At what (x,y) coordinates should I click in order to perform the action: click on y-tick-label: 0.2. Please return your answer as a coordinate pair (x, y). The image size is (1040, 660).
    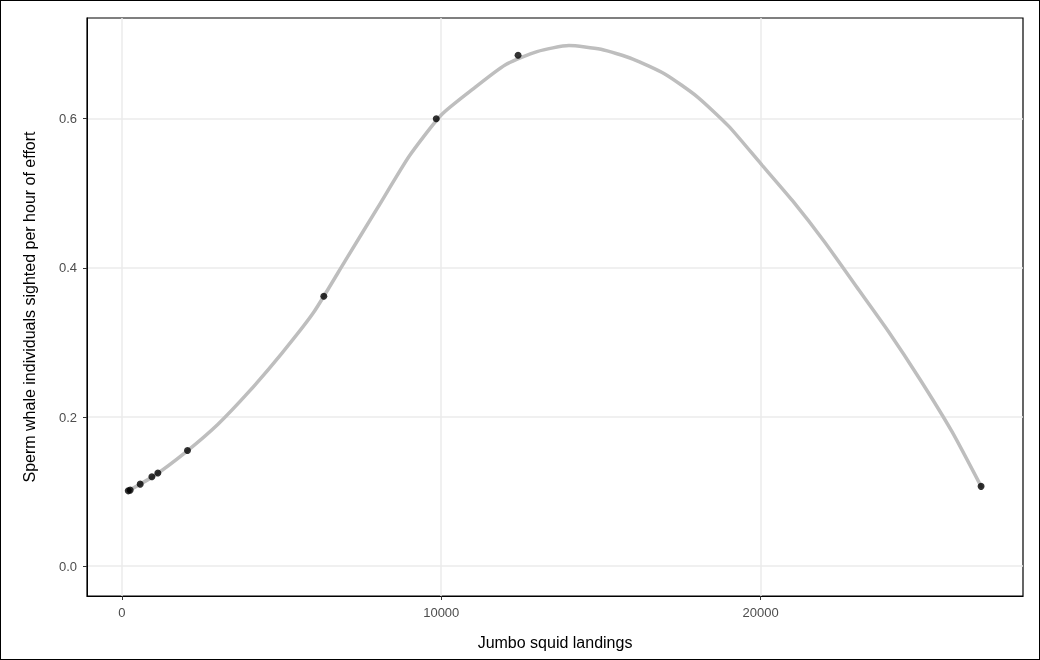
    Looking at the image, I should click on (67, 417).